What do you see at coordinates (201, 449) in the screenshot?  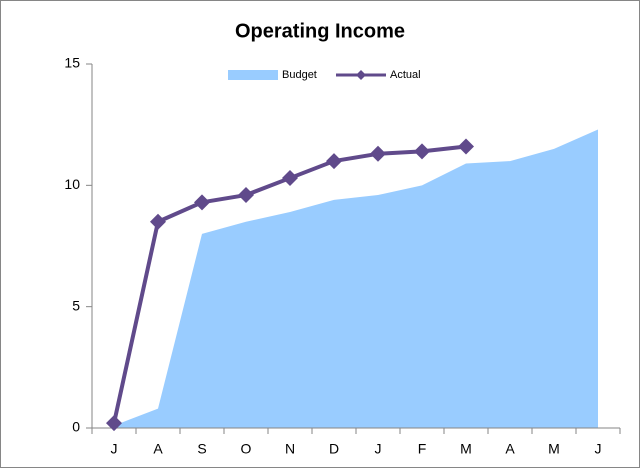 I see `x-tick-label: S` at bounding box center [201, 449].